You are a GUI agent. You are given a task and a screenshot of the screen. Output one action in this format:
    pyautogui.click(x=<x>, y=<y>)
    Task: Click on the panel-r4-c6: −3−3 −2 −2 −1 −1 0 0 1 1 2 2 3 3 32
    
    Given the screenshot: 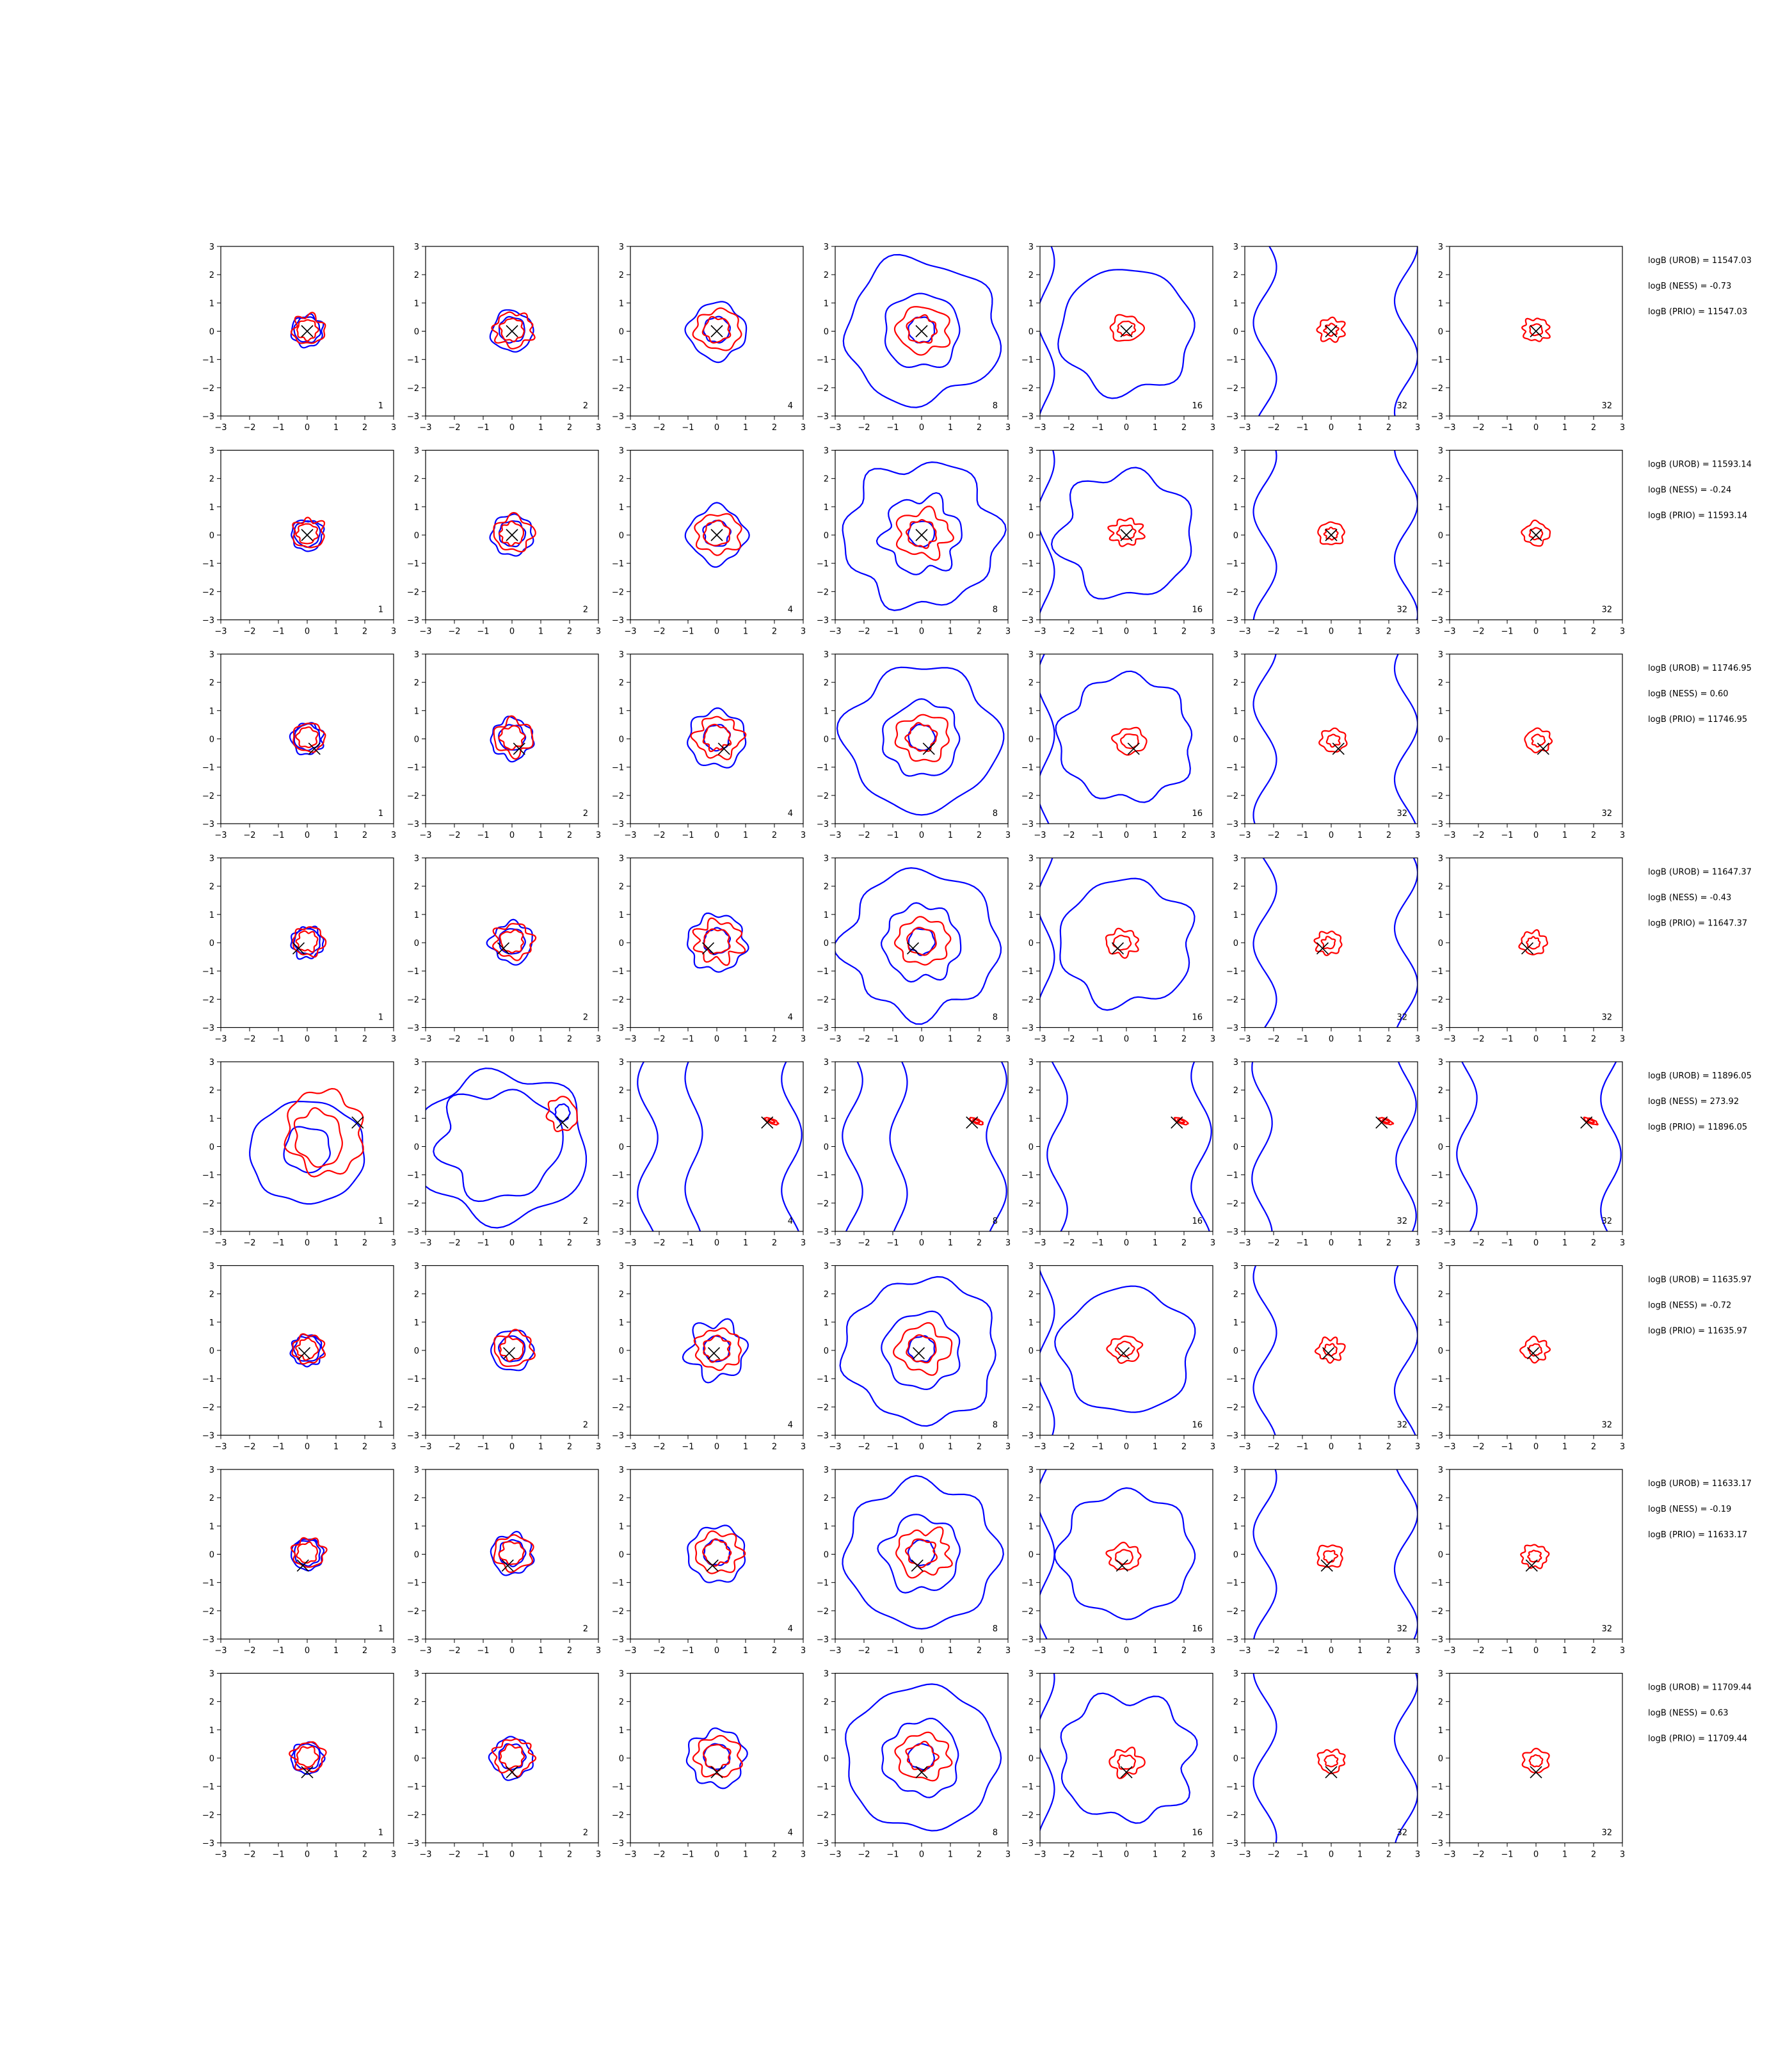 What is the action you would take?
    pyautogui.click(x=1323, y=949)
    